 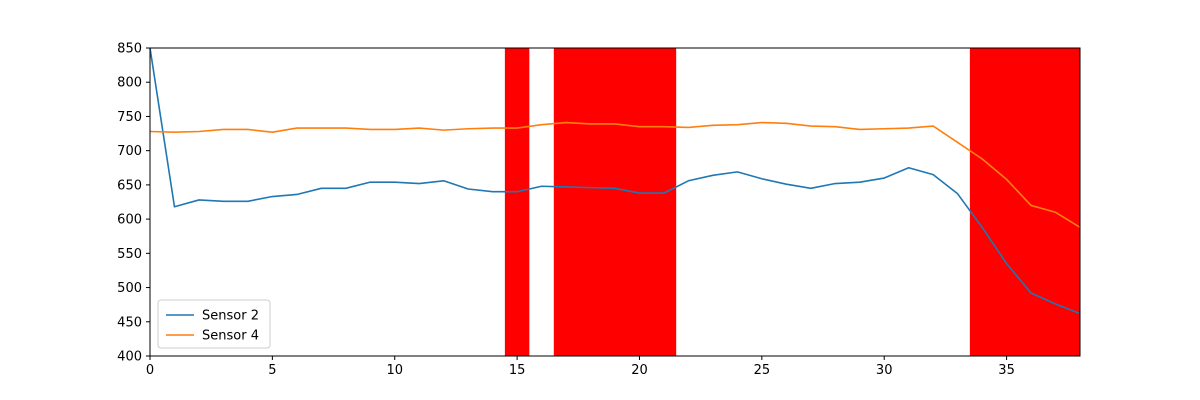 What do you see at coordinates (1006, 370) in the screenshot?
I see `x-tick-label: 35` at bounding box center [1006, 370].